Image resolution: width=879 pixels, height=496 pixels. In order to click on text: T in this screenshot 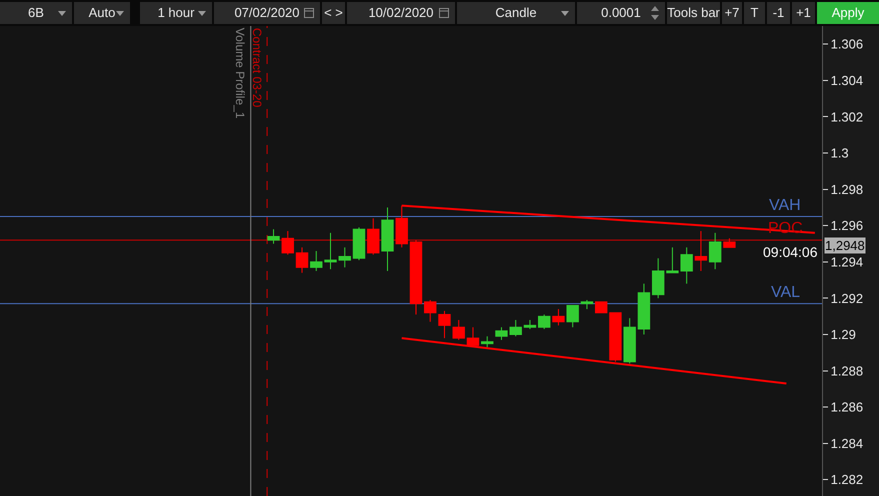, I will do `click(754, 13)`.